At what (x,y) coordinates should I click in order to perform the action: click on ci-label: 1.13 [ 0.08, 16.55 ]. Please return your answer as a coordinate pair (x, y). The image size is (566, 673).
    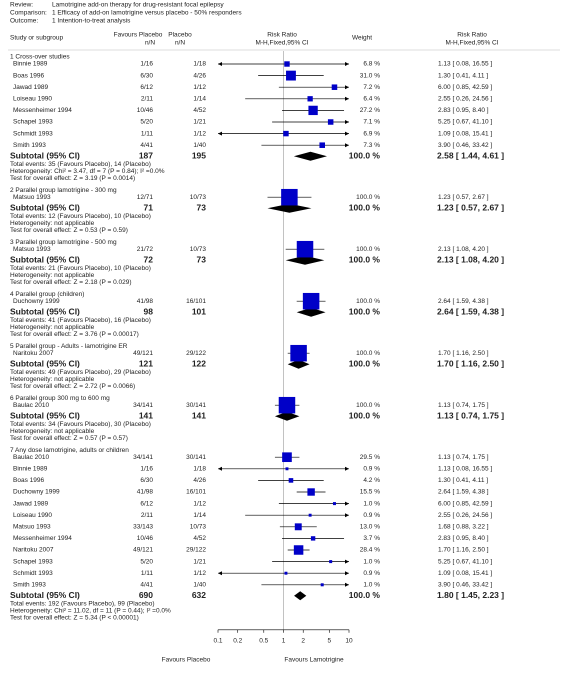
    Looking at the image, I should click on (465, 469).